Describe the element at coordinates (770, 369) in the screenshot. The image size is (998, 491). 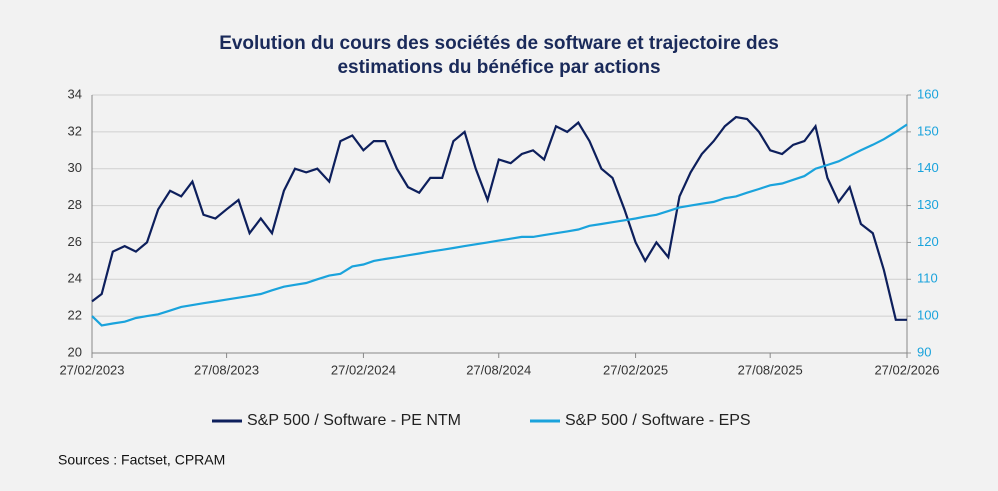
I see `x-tick-label: 27/08/2025` at that location.